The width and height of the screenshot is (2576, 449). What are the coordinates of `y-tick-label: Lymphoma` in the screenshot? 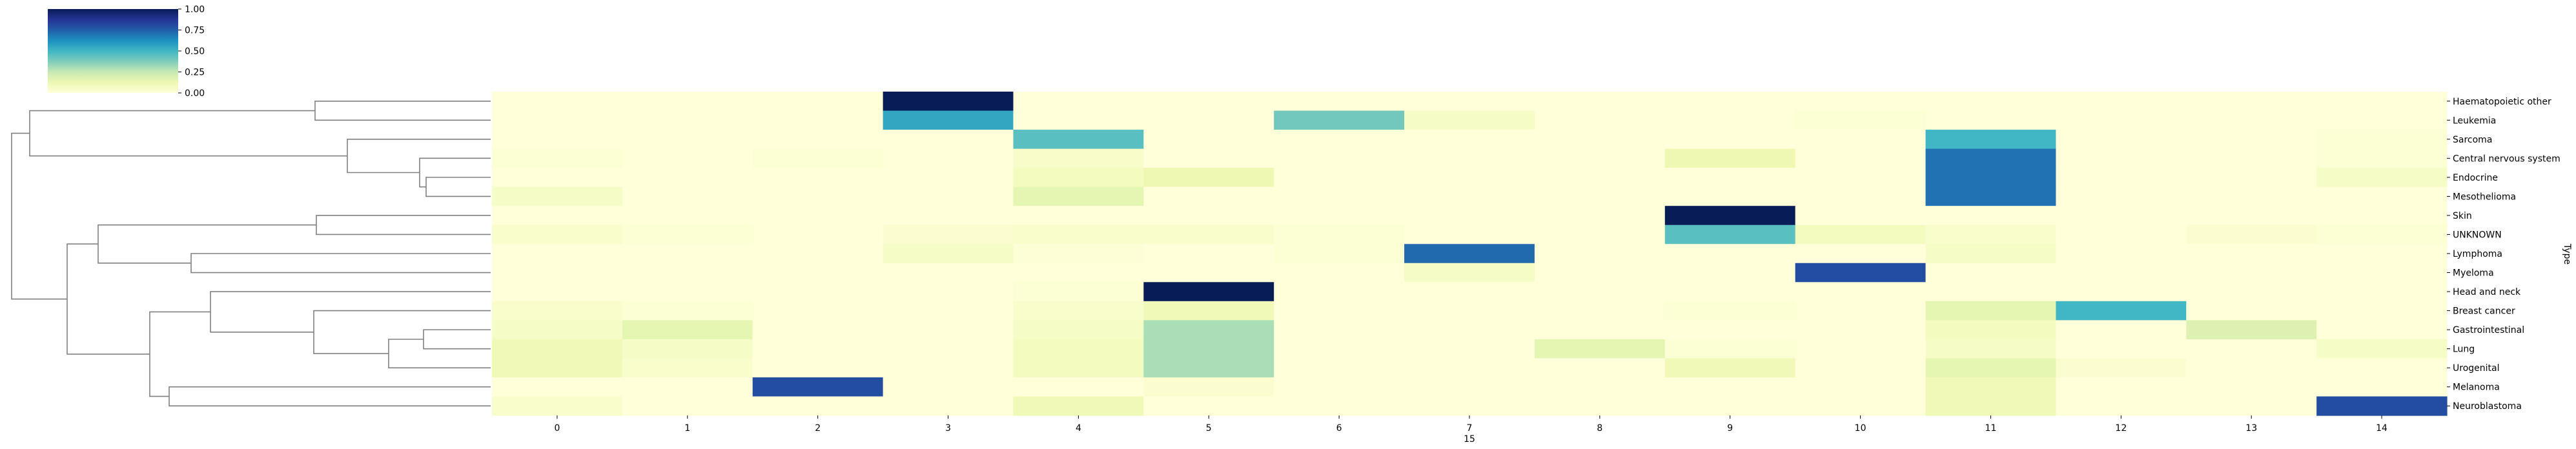 It's located at (2477, 254).